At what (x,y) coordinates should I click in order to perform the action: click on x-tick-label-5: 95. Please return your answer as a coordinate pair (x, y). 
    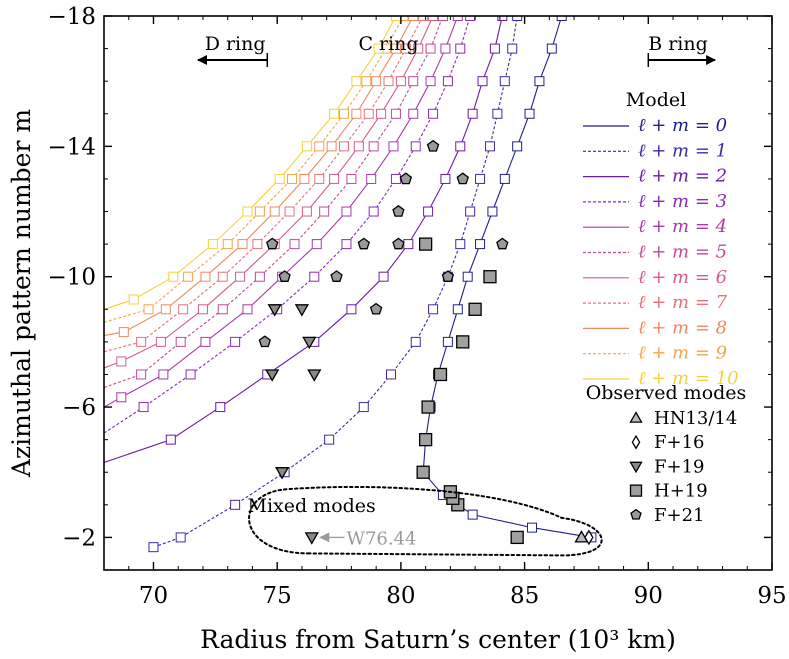
    Looking at the image, I should click on (771, 596).